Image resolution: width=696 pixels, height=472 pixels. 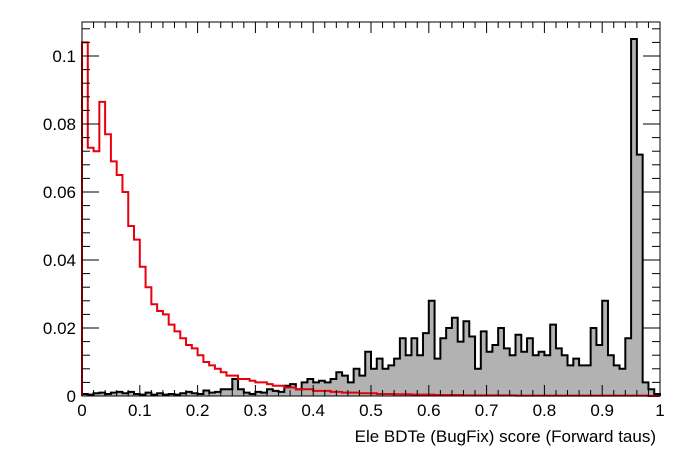 What do you see at coordinates (256, 410) in the screenshot?
I see `x-tick-label: 0.3` at bounding box center [256, 410].